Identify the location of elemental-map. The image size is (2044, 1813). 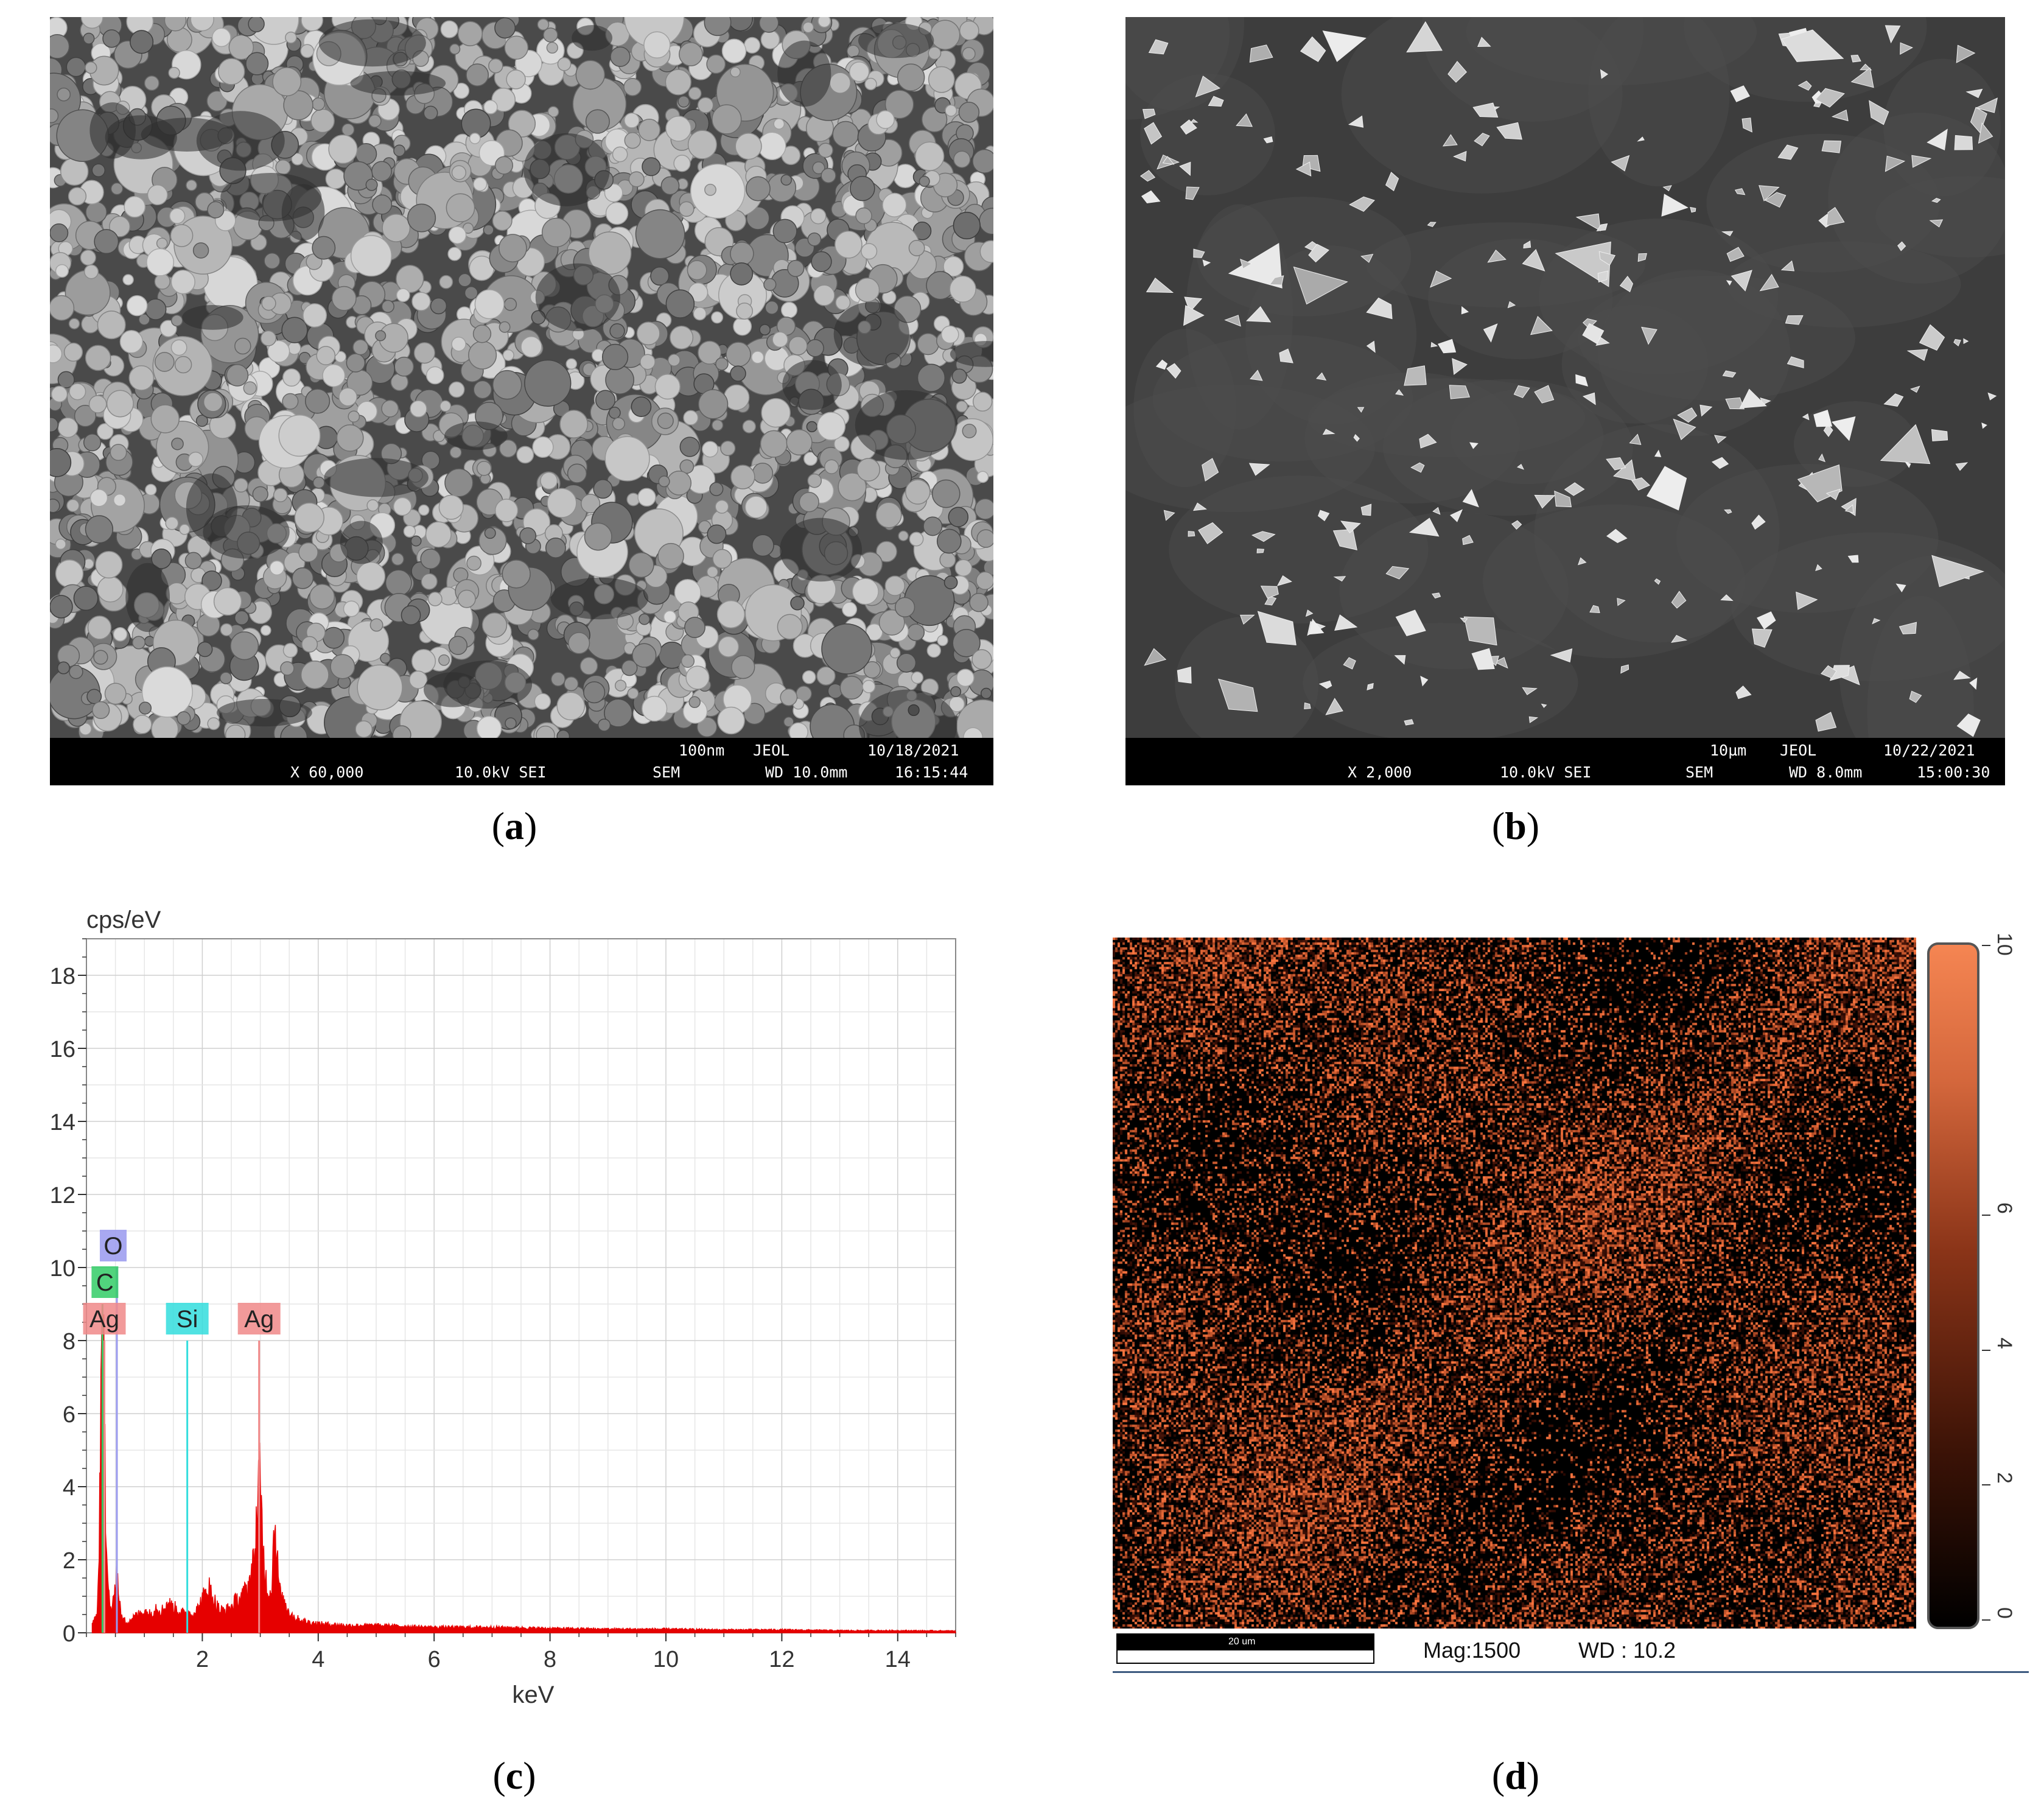
(1514, 1283).